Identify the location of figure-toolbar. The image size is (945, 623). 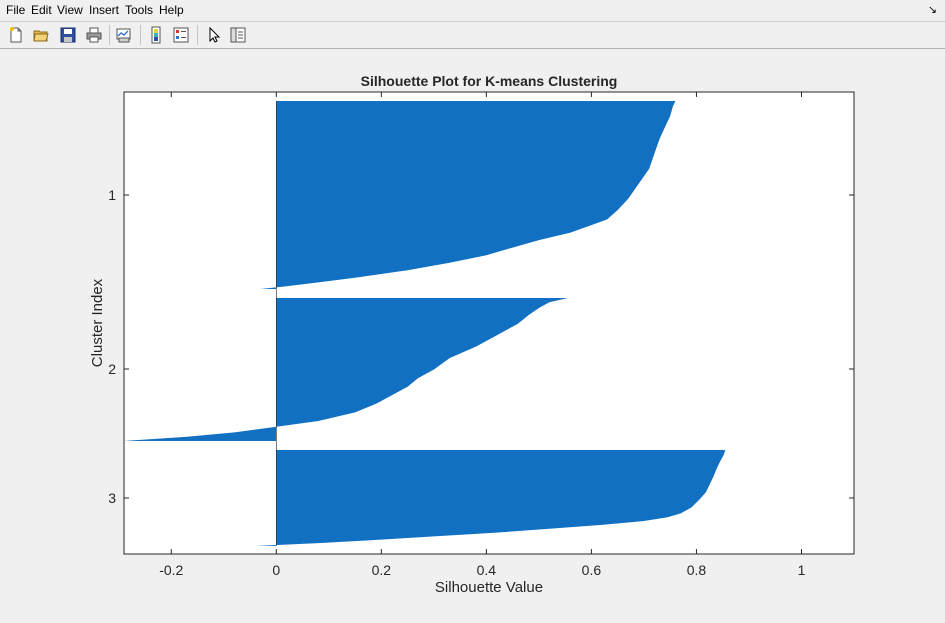
(472, 35).